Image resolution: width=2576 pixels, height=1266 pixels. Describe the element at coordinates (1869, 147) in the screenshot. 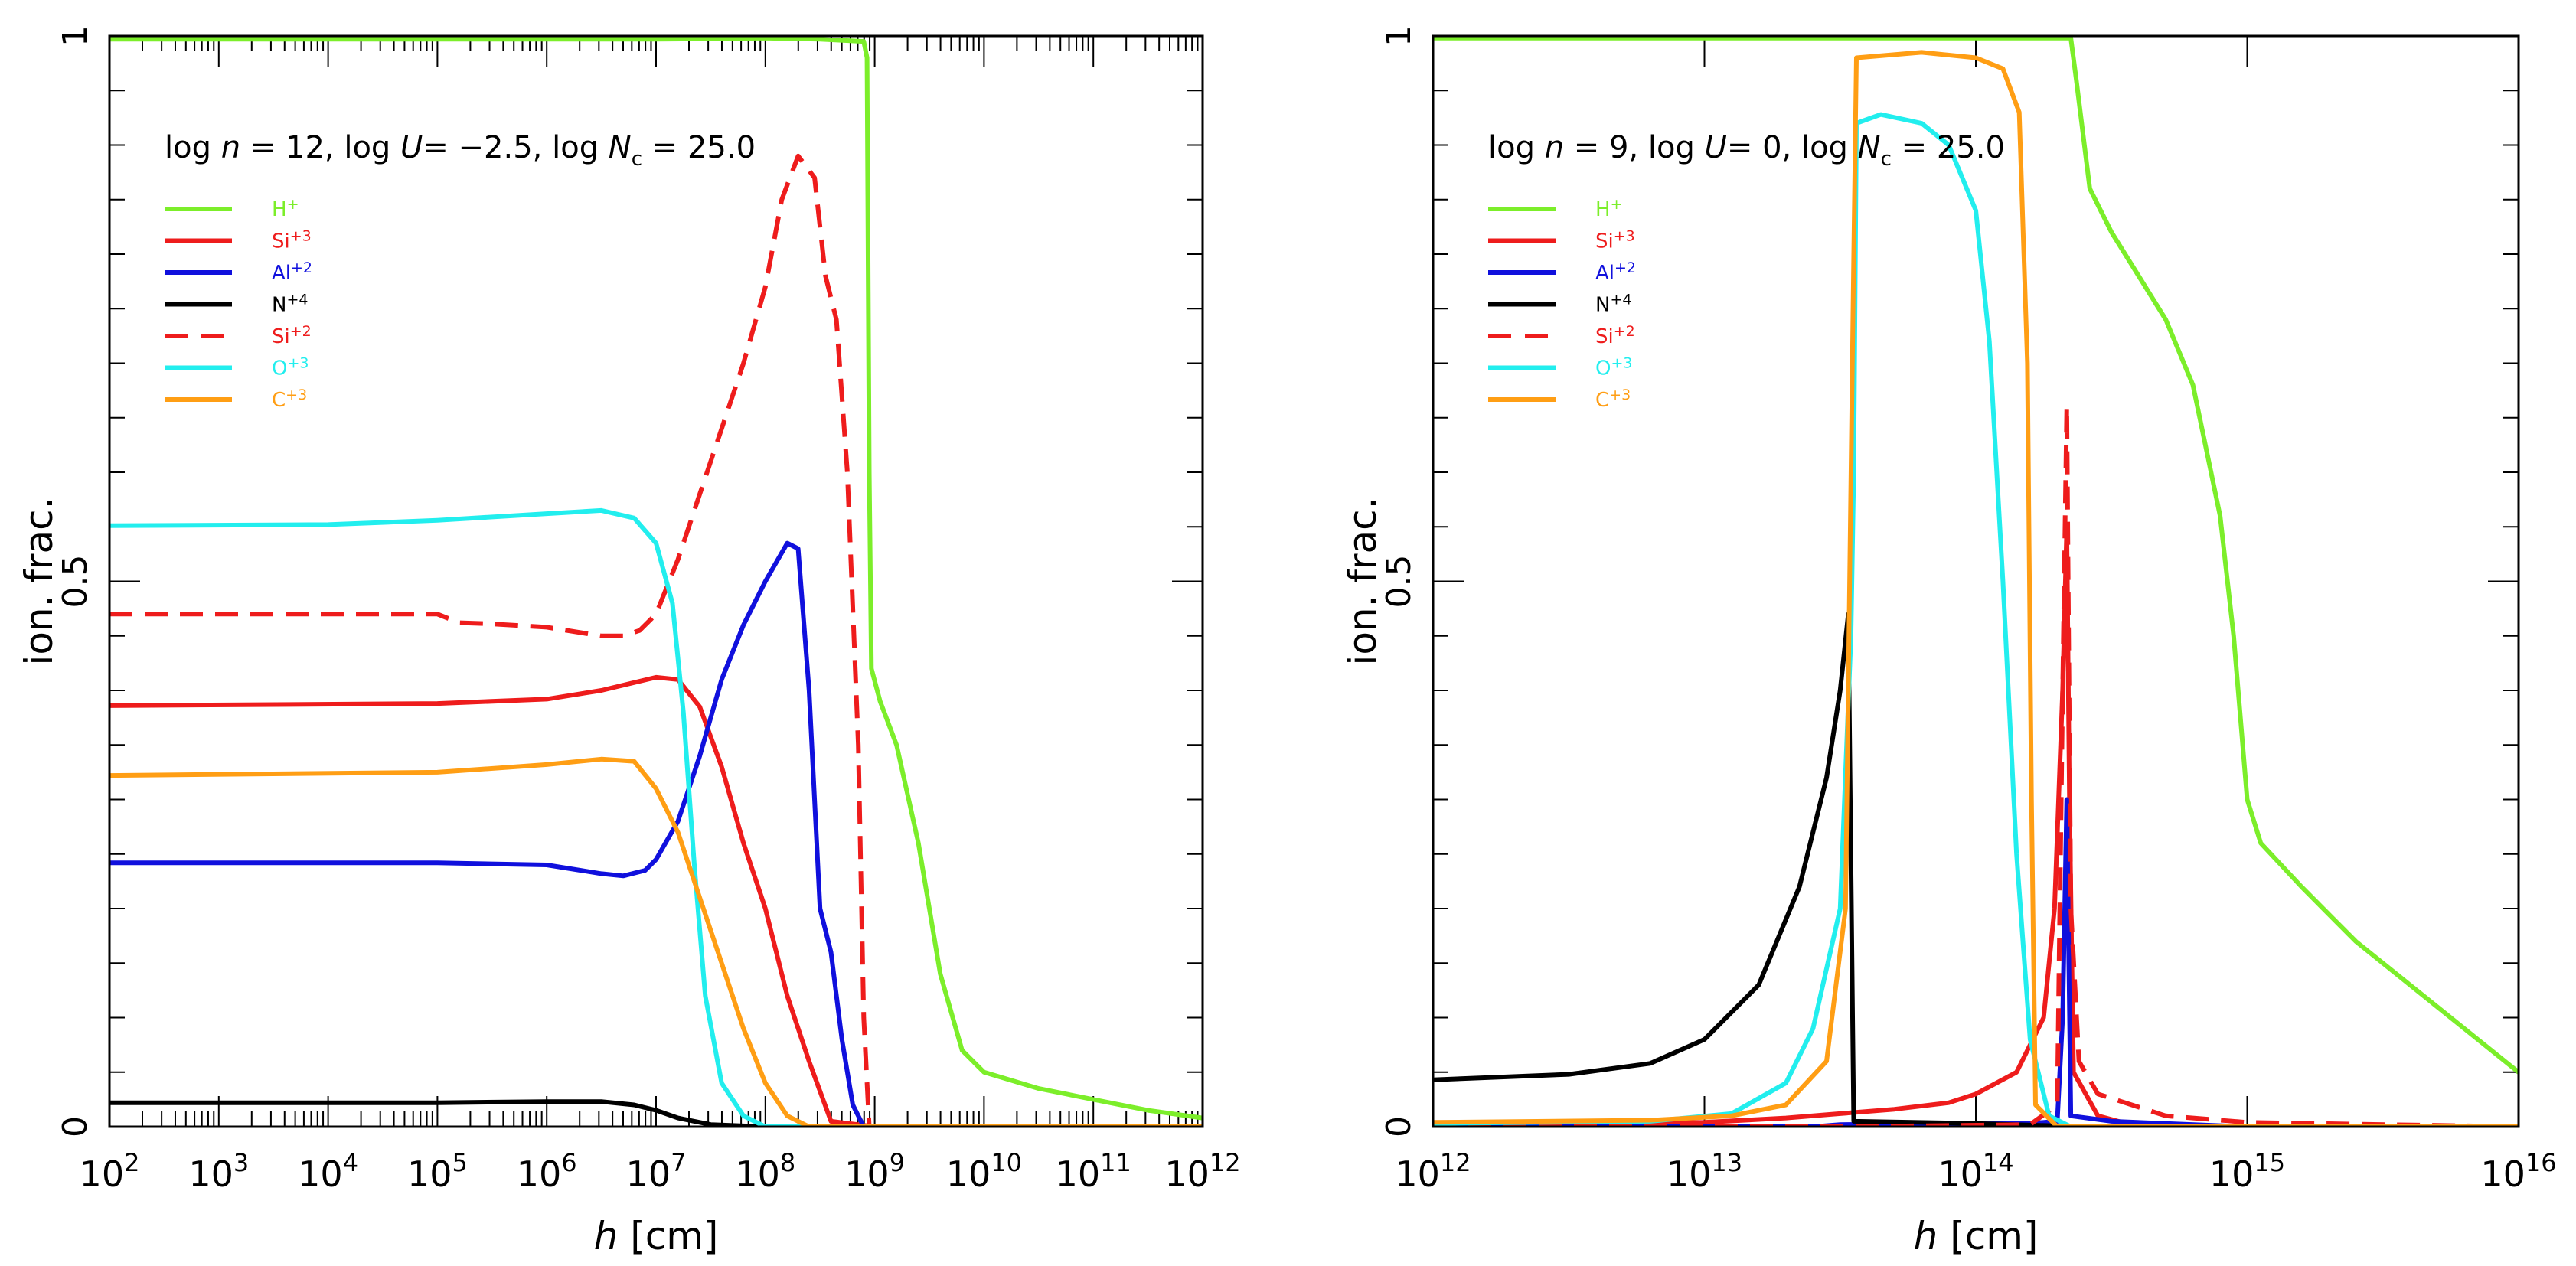

I see `annotation-var: N` at that location.